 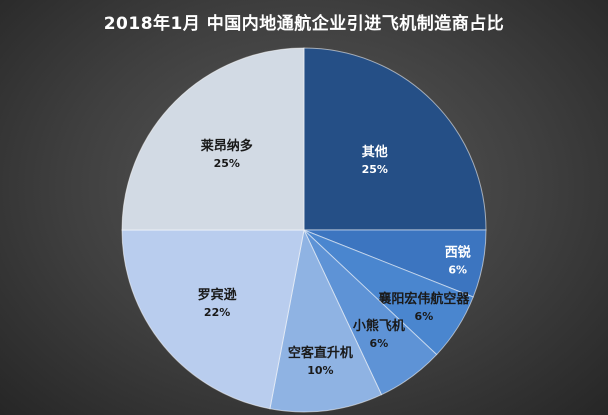 I want to click on slice-percent: 10%, so click(x=320, y=370).